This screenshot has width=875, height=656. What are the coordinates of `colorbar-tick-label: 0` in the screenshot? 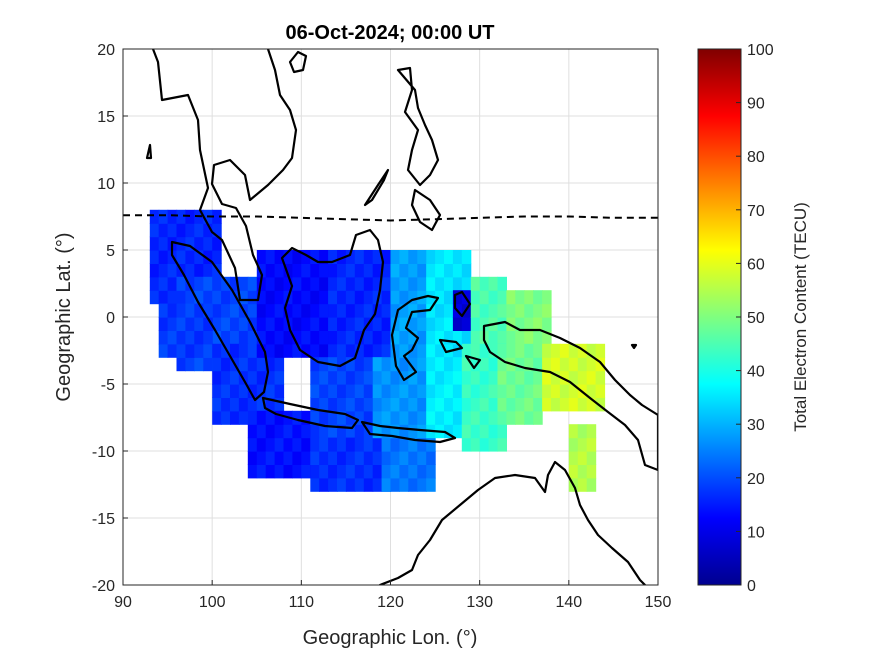 It's located at (751, 586).